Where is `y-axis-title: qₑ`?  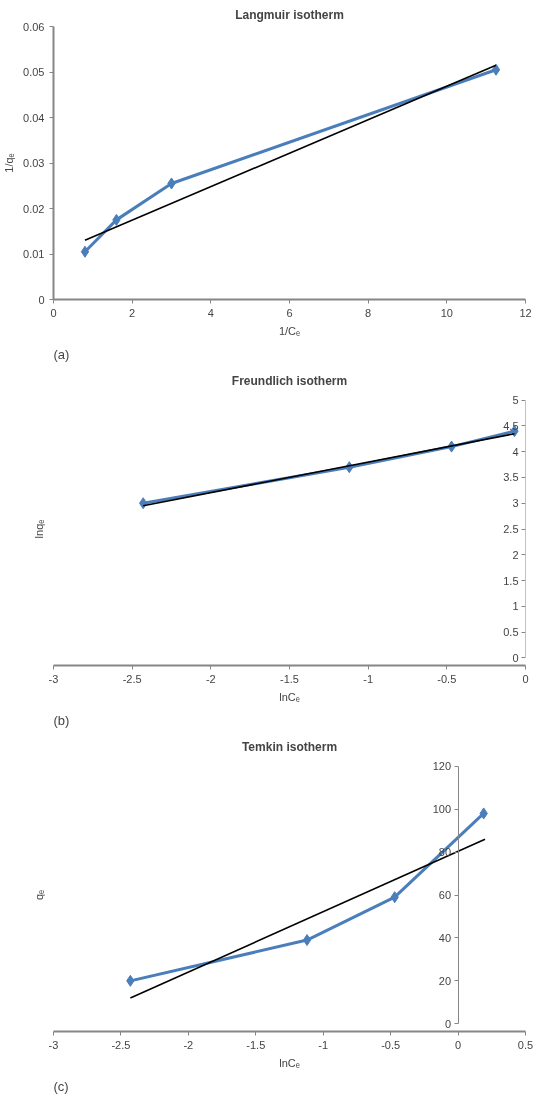
y-axis-title: qₑ is located at coordinates (38, 895).